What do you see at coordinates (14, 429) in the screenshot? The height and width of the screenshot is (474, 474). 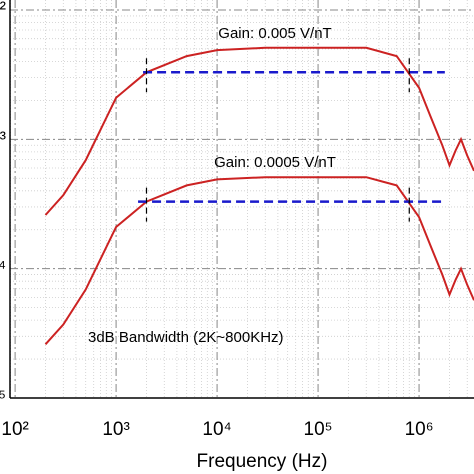 I see `x-tick-label: 10²` at bounding box center [14, 429].